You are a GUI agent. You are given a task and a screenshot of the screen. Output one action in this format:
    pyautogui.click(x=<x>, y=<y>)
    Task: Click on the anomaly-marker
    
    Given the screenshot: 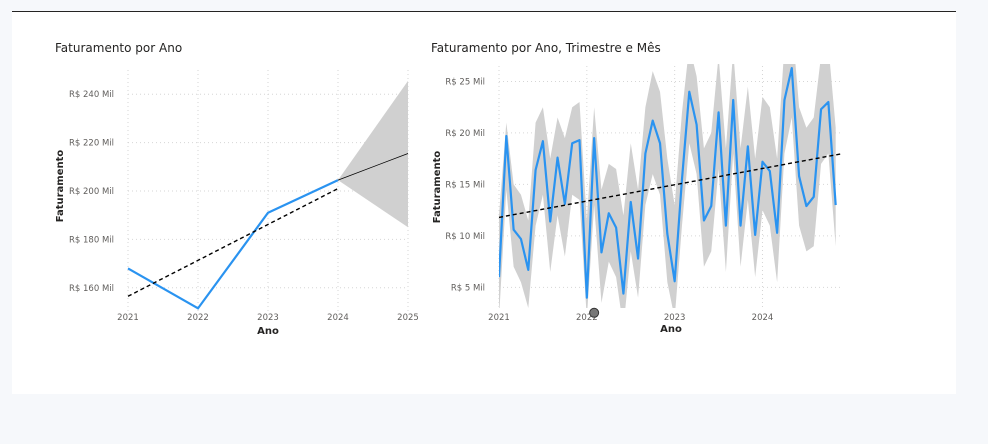 What is the action you would take?
    pyautogui.click(x=594, y=312)
    